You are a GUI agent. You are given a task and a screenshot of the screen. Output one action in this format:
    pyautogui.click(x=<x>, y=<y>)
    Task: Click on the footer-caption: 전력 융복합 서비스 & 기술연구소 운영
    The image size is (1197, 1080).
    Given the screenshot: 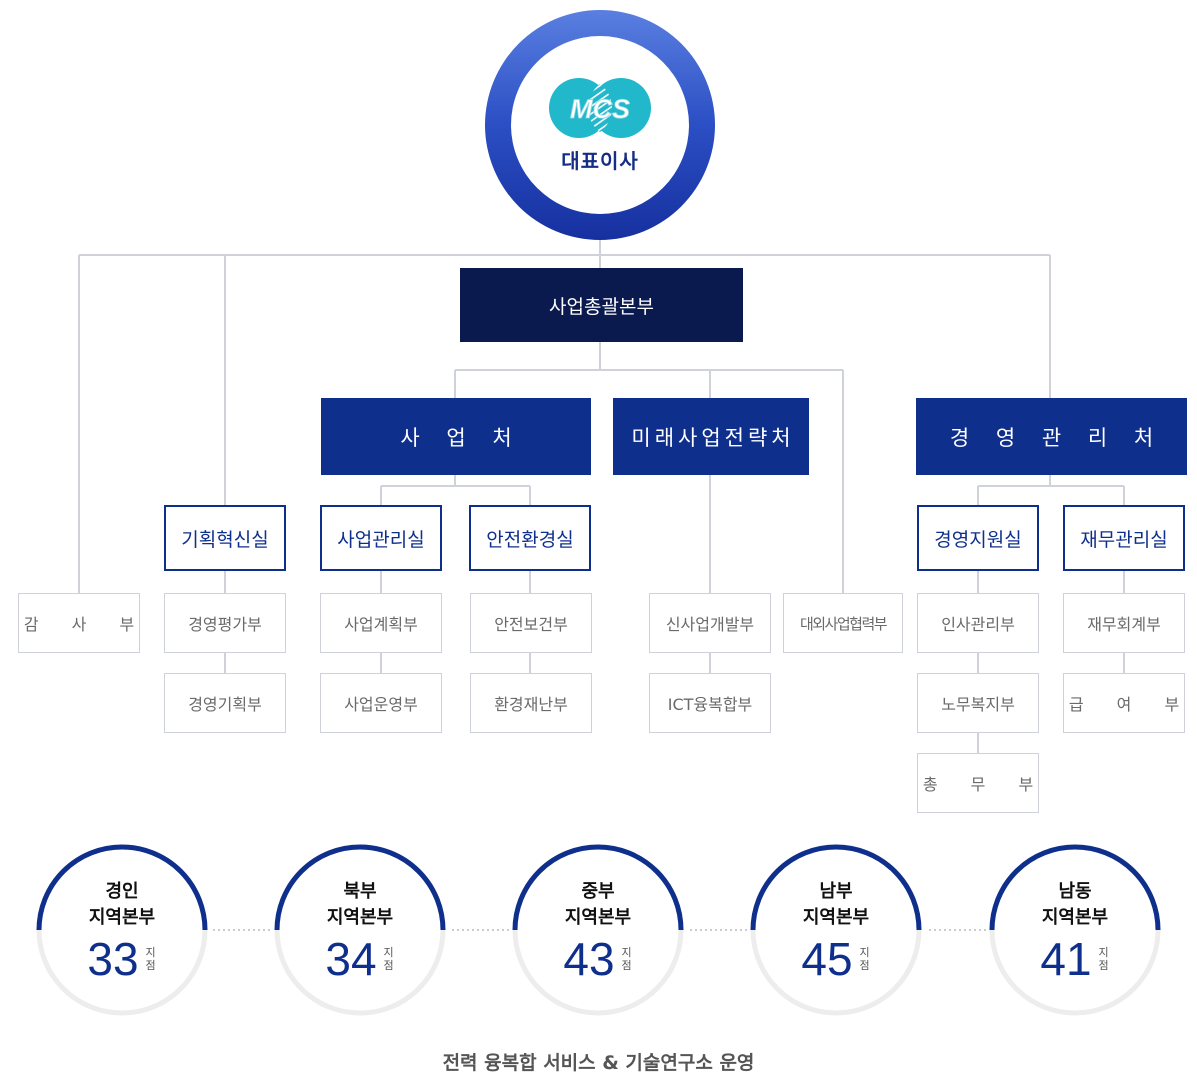 What is the action you would take?
    pyautogui.click(x=598, y=1063)
    